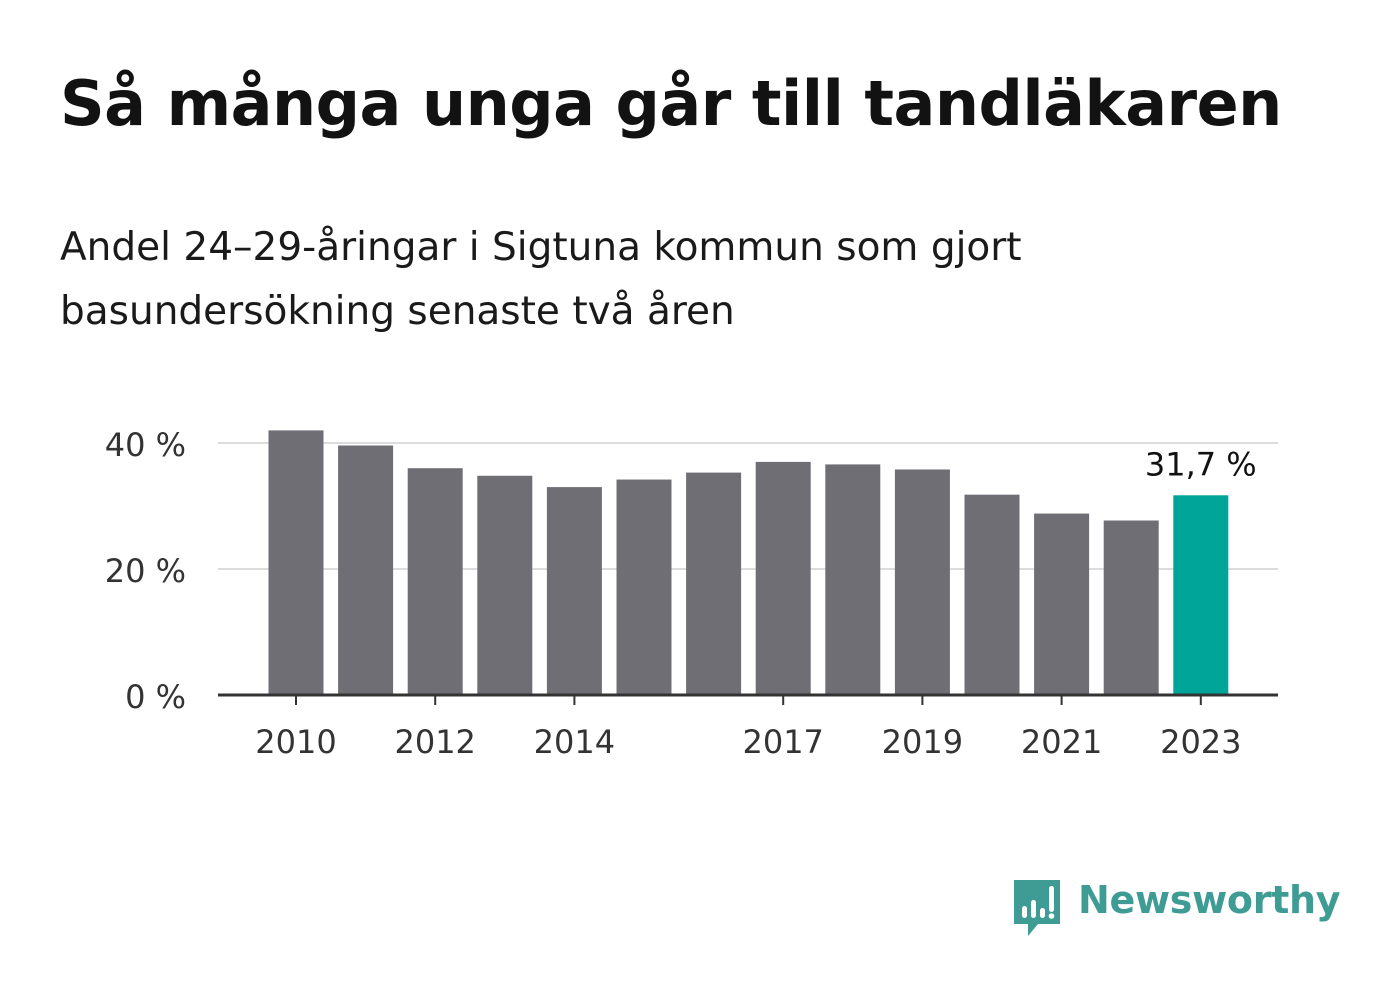 The height and width of the screenshot is (999, 1382). Describe the element at coordinates (782, 742) in the screenshot. I see `x-tick-label: 2017` at that location.